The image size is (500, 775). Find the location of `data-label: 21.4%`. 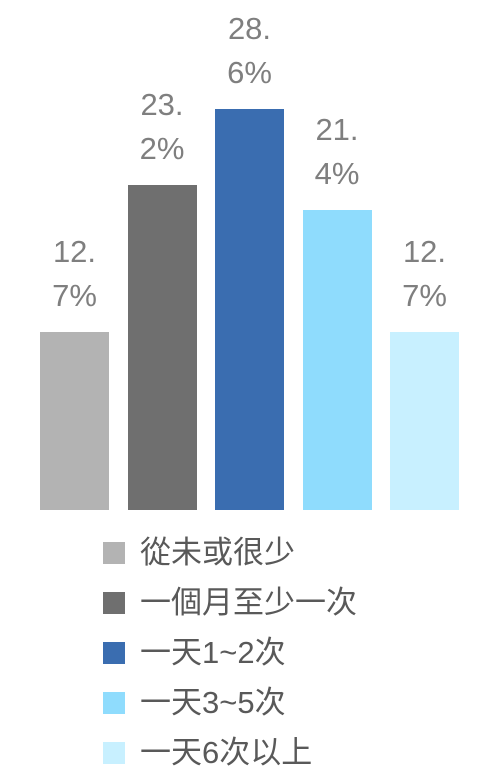

data-label: 21.4% is located at coordinates (337, 151).